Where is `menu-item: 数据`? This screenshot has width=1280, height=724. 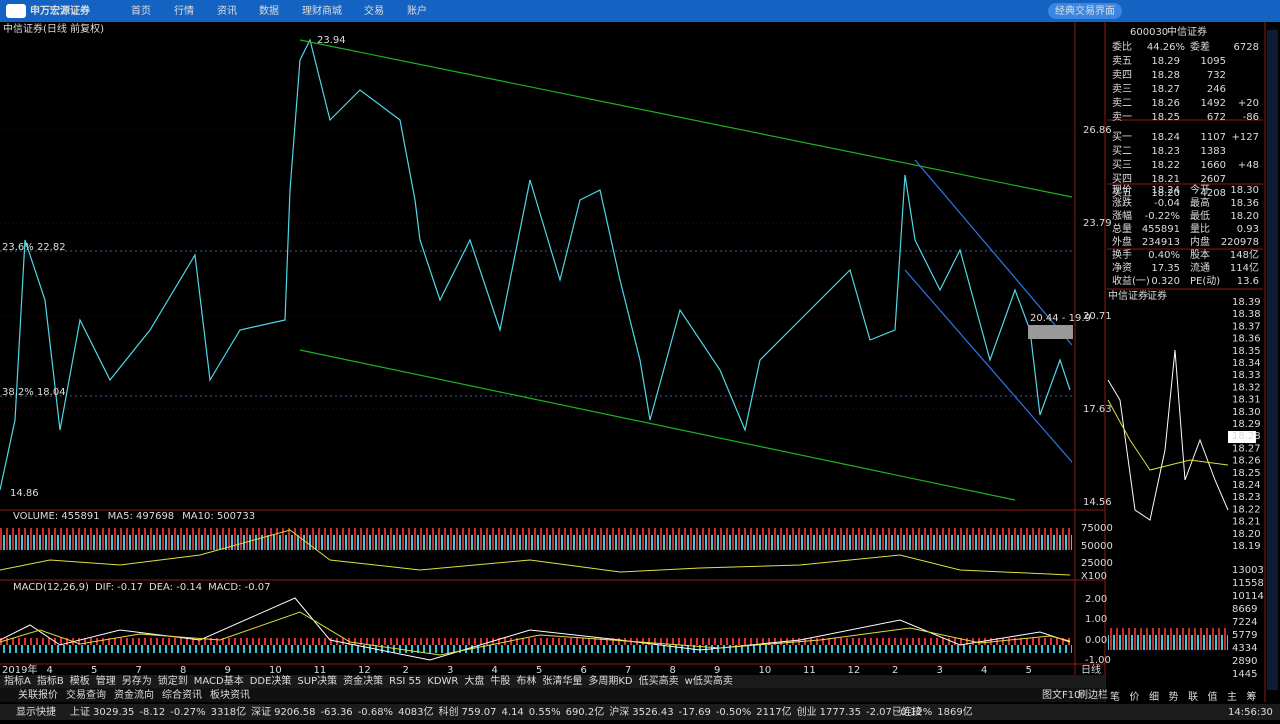 menu-item: 数据 is located at coordinates (269, 10).